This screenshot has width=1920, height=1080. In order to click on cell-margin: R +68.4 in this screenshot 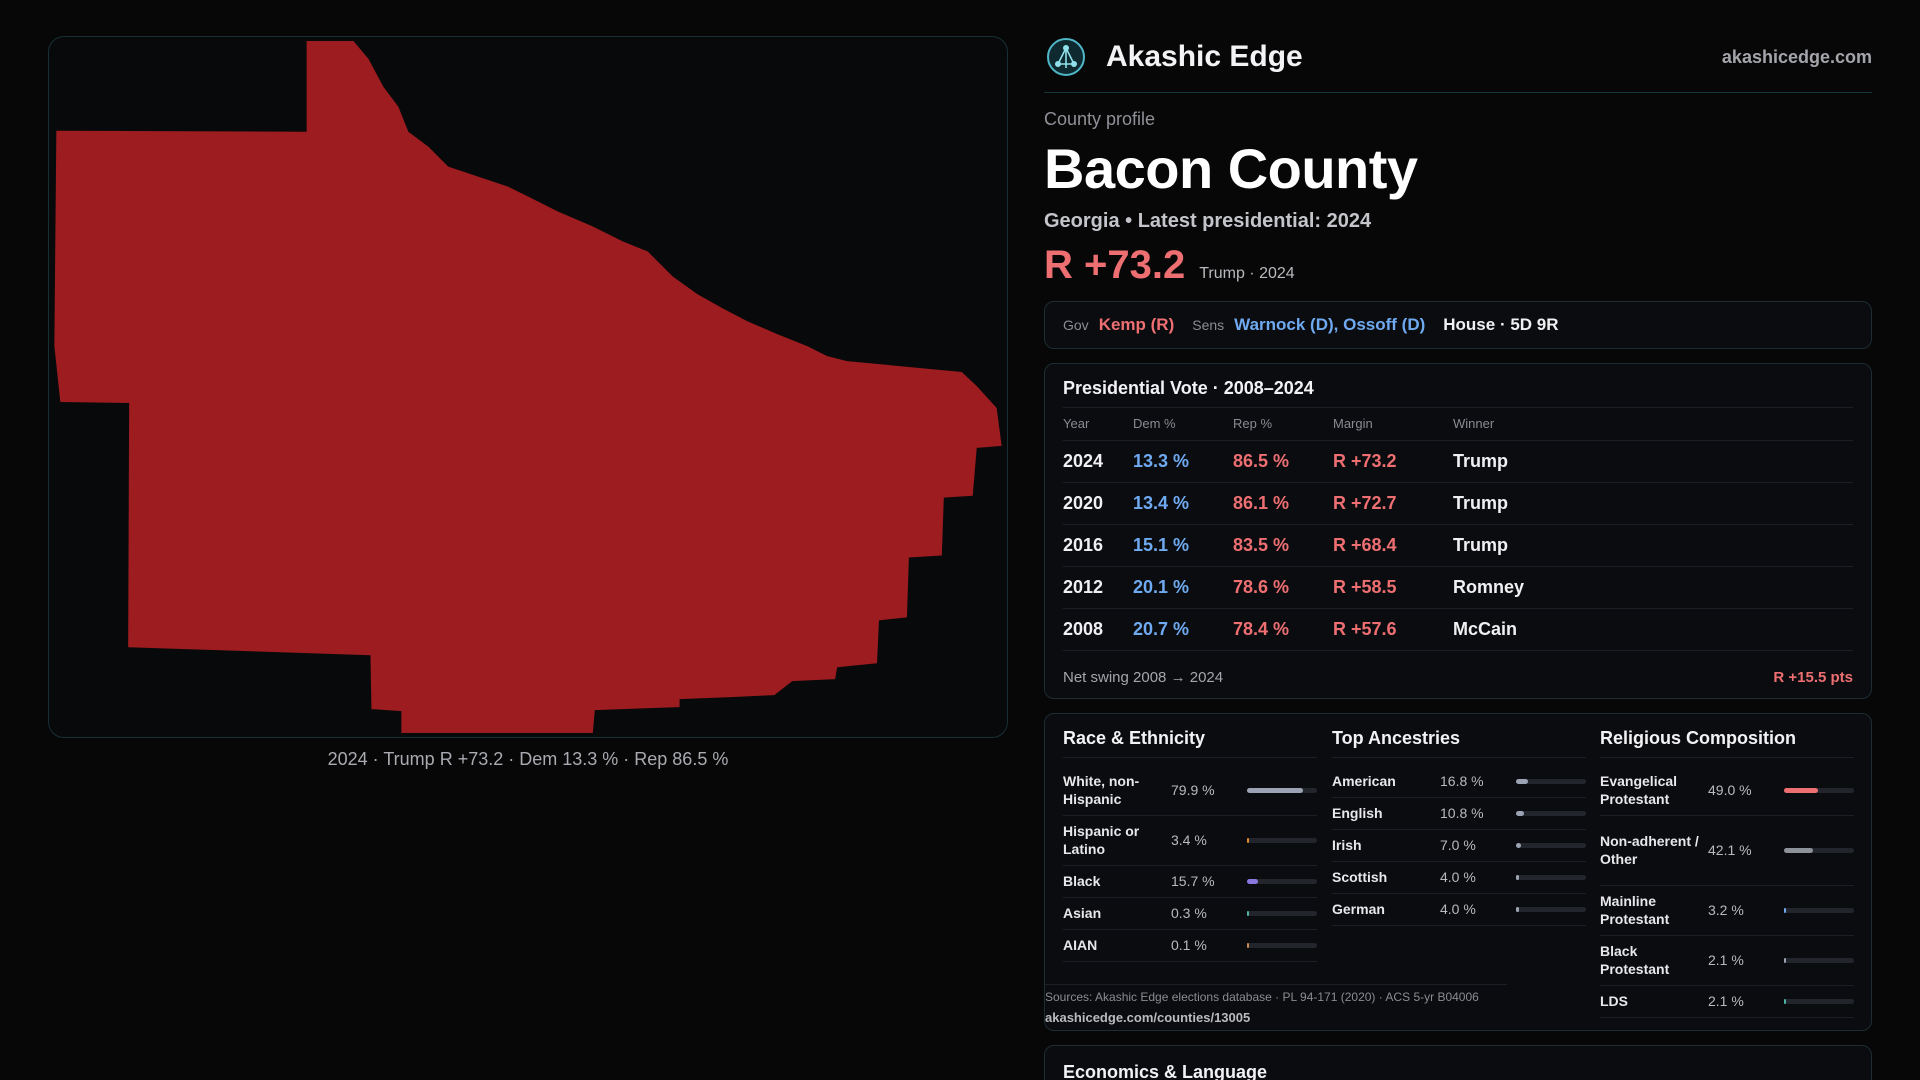, I will do `click(1393, 545)`.